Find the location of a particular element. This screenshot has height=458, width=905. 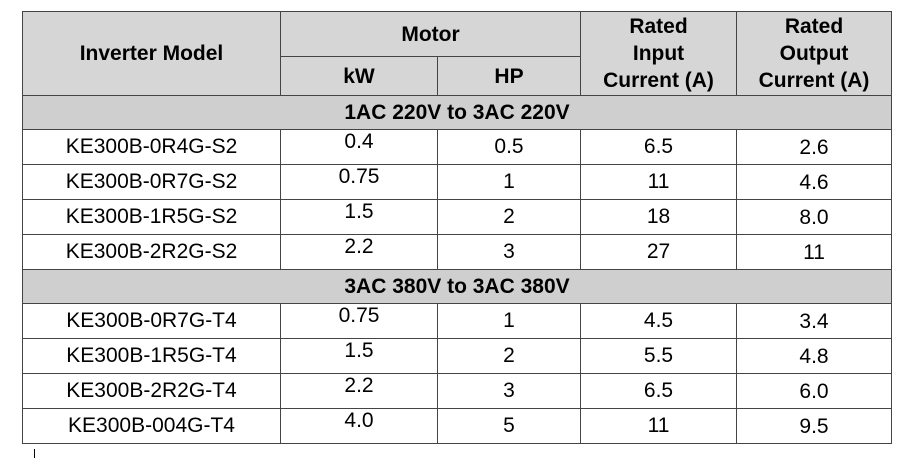

cell-output-value: 4.8 is located at coordinates (814, 356).